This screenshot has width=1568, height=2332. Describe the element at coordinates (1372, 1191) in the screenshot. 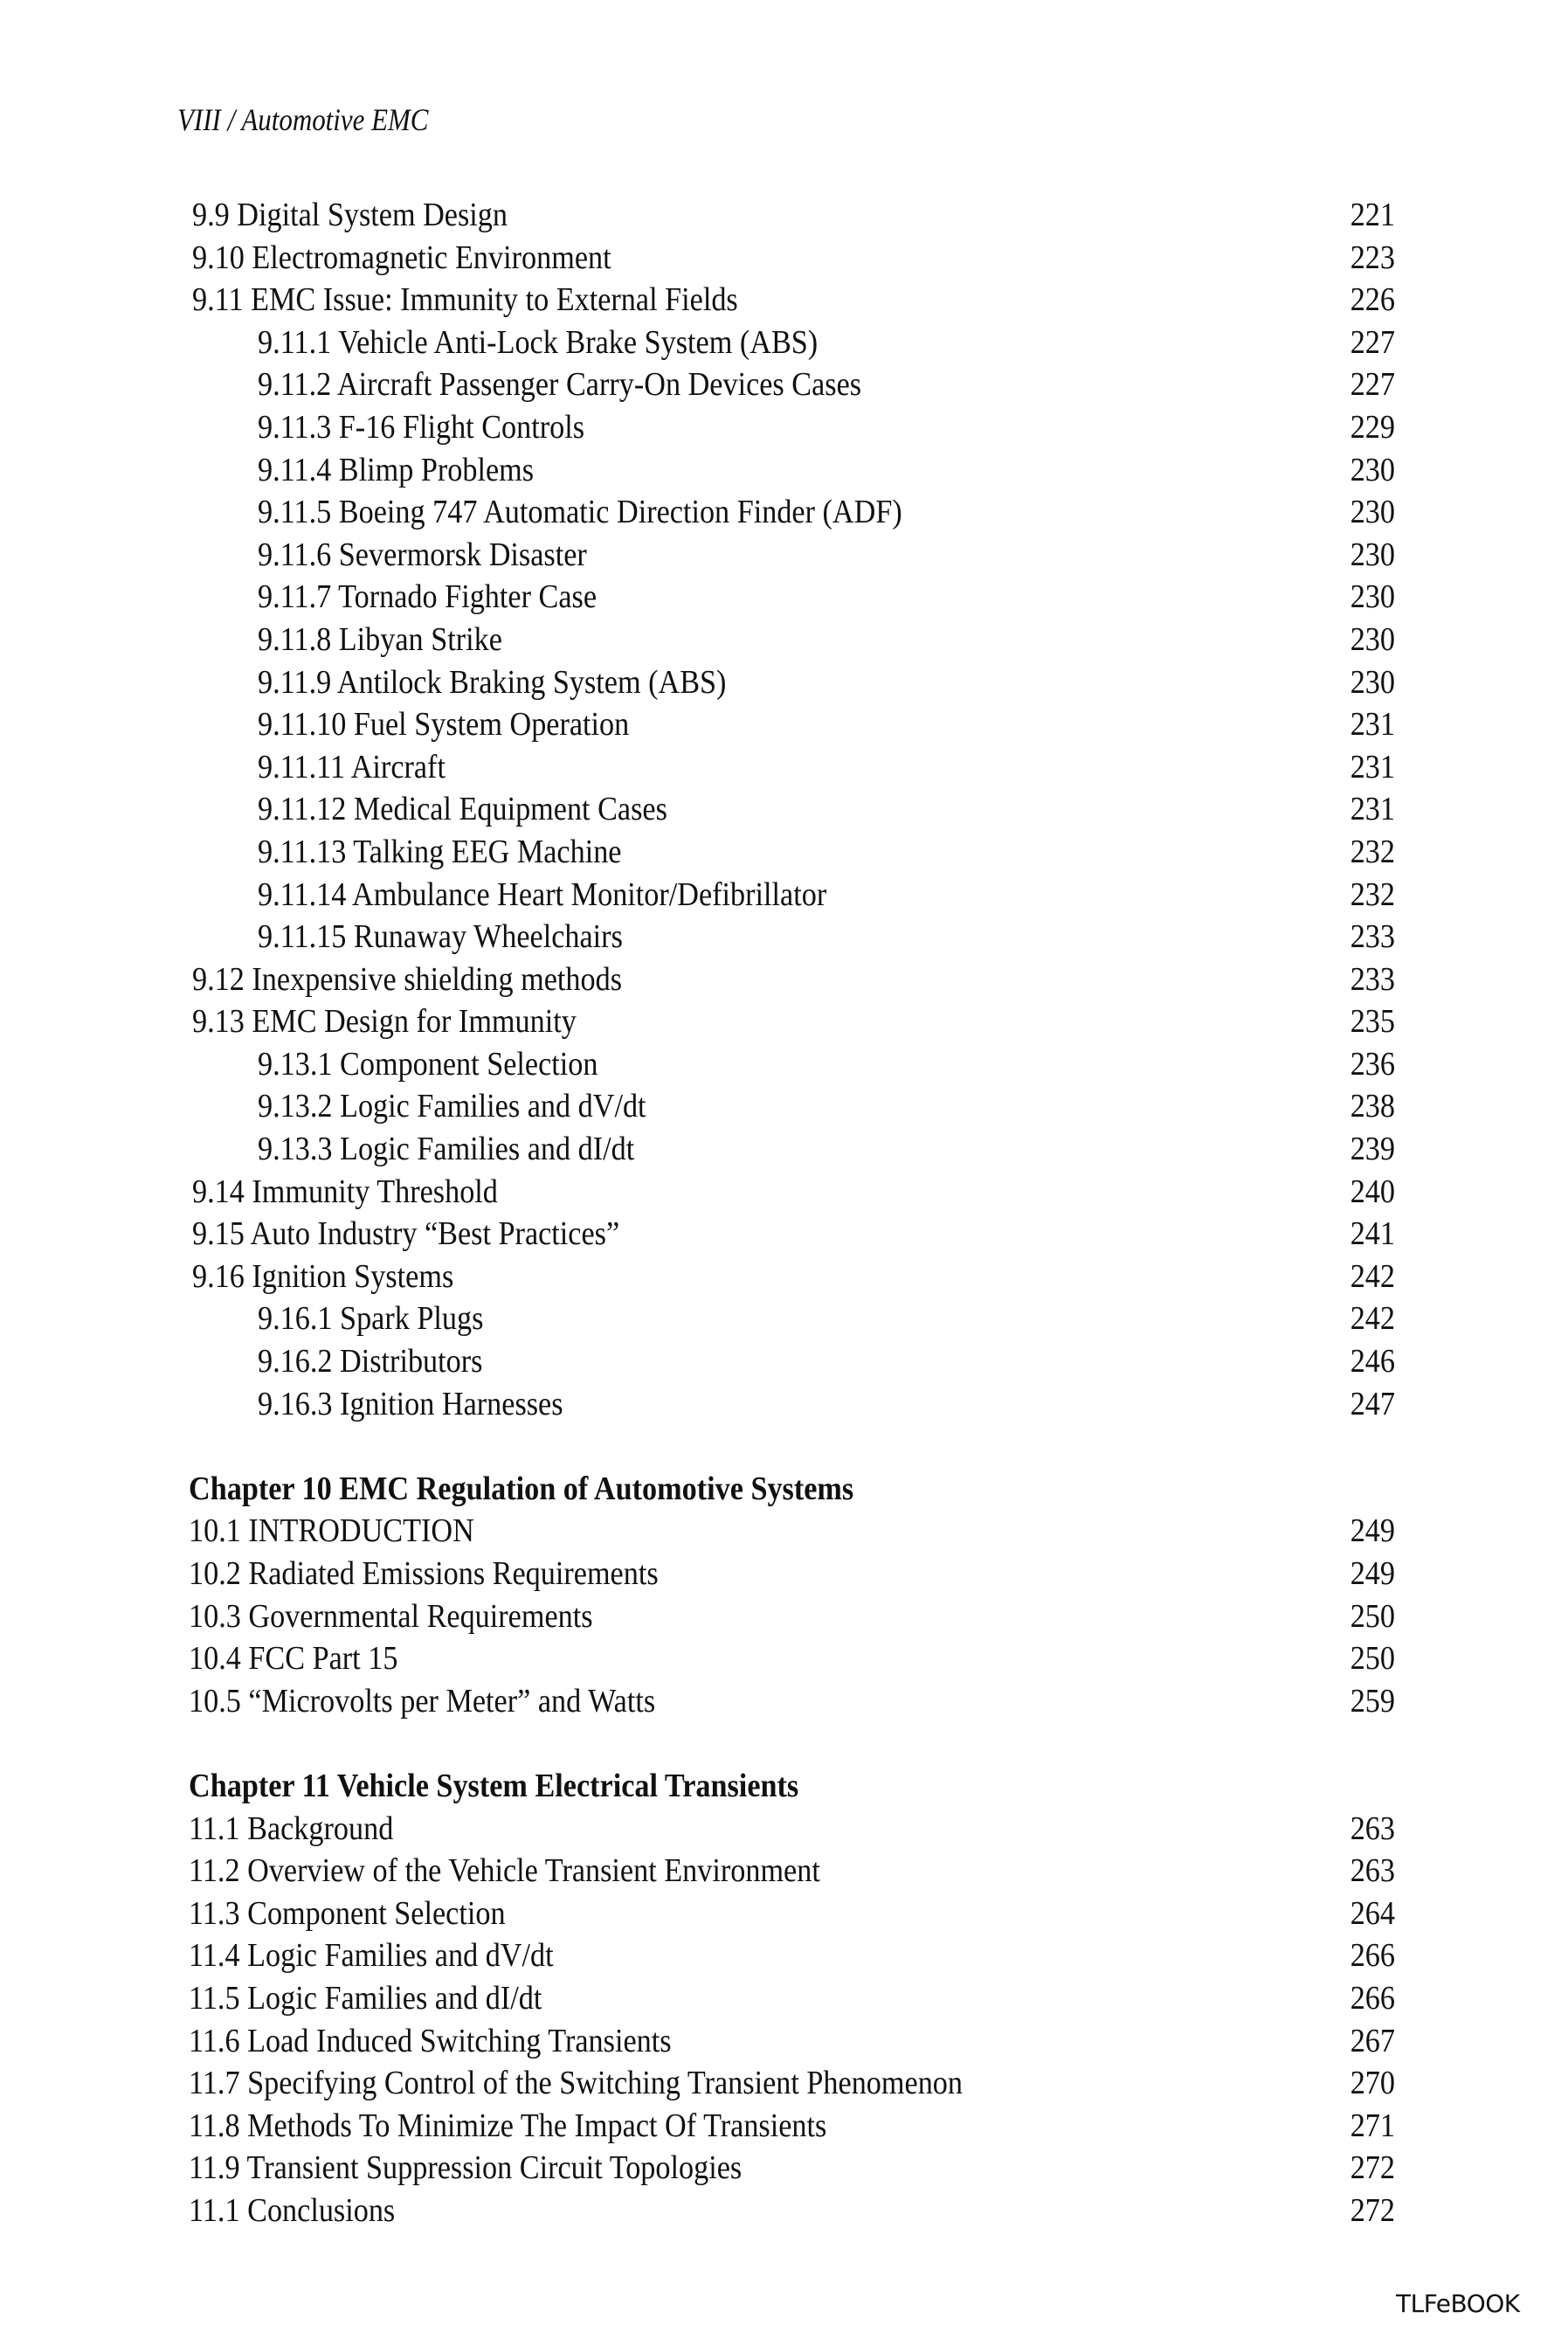

I see `toc-entry-page: 240` at that location.